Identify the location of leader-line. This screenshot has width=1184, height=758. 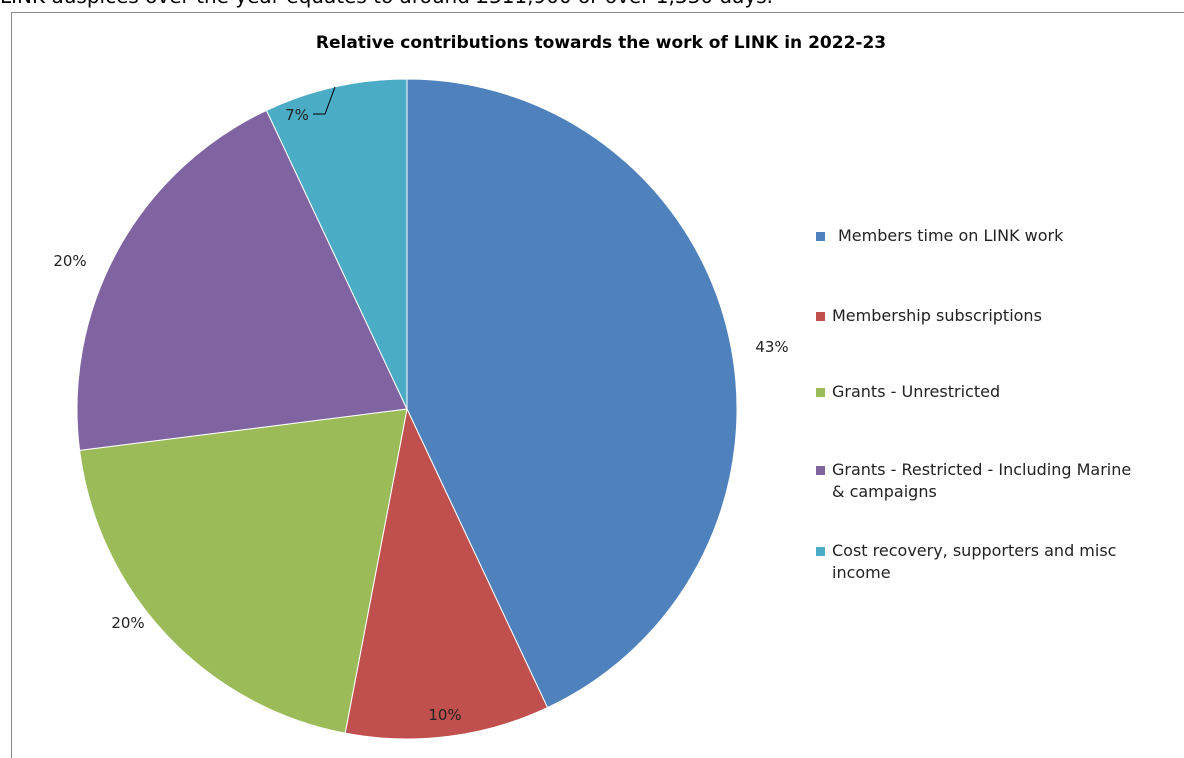
(324, 100).